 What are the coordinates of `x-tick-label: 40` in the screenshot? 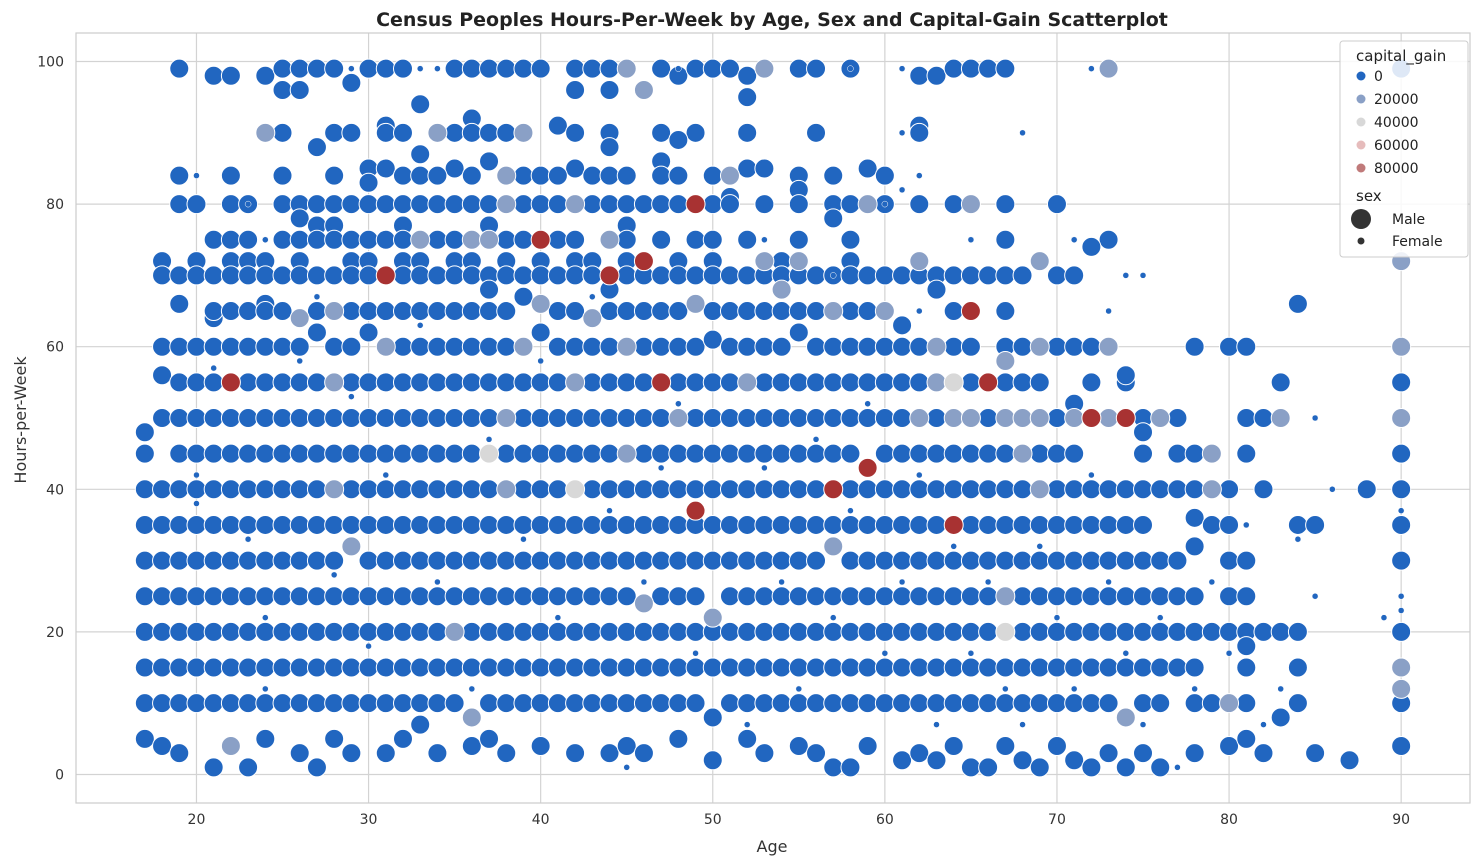 It's located at (541, 820).